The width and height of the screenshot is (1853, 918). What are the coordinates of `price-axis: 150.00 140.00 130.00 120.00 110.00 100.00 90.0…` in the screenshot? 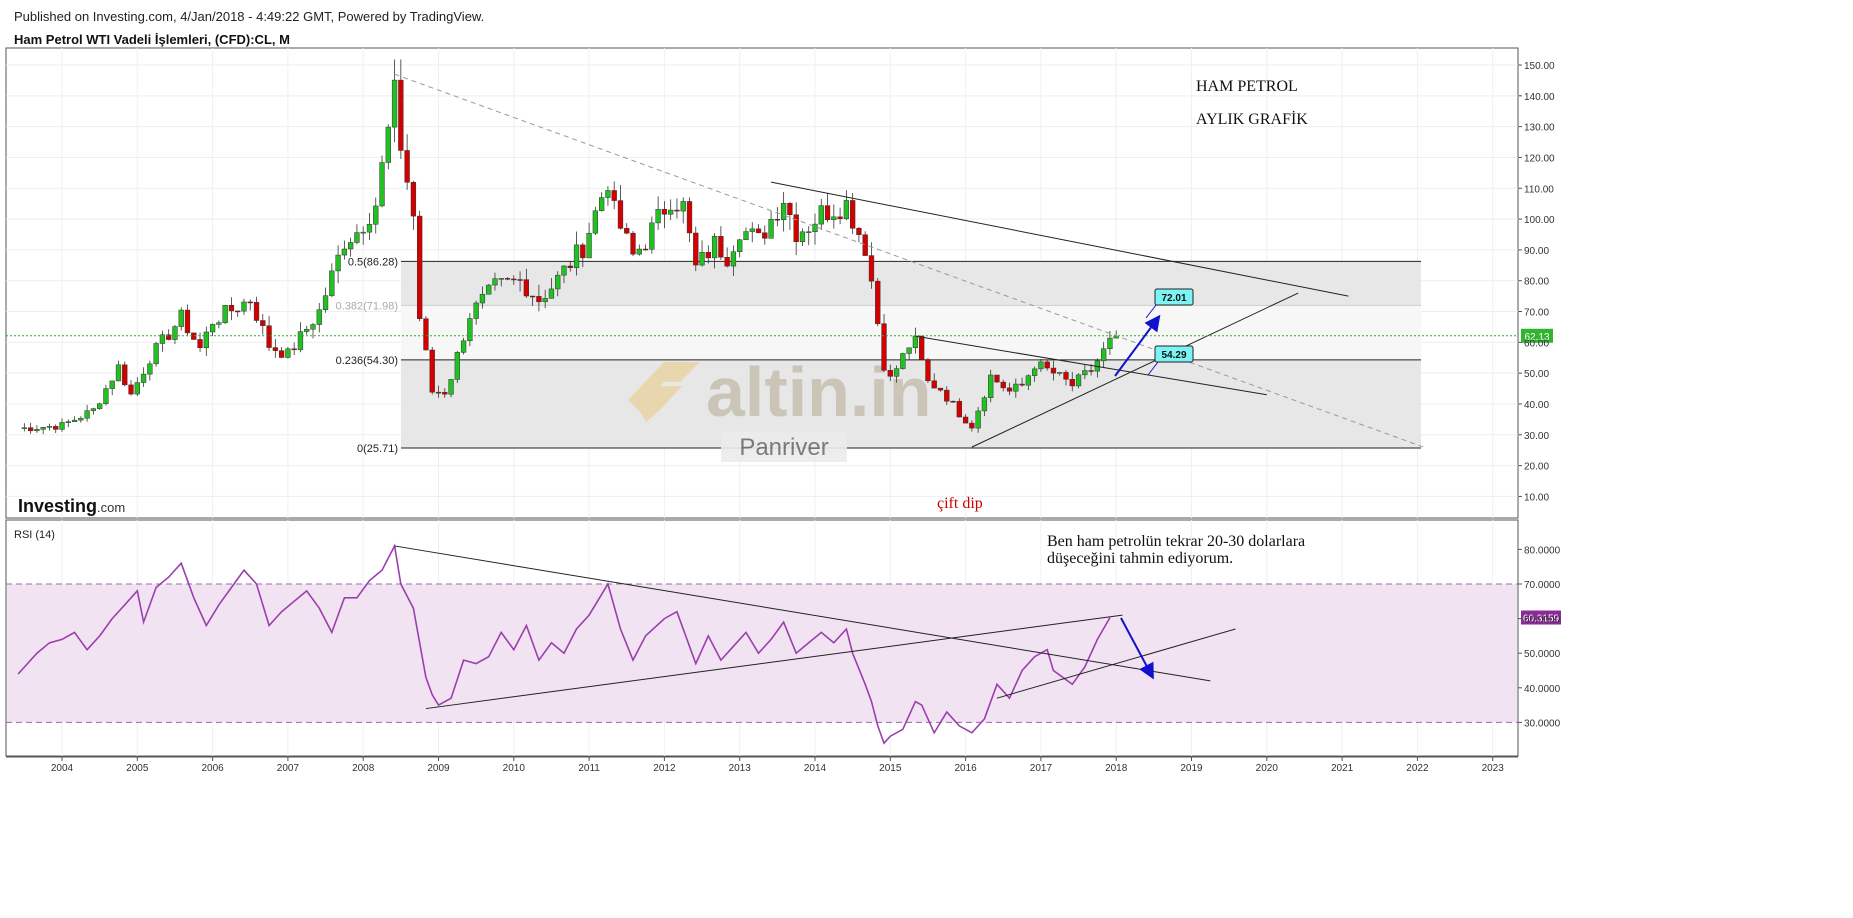 It's located at (1536, 282).